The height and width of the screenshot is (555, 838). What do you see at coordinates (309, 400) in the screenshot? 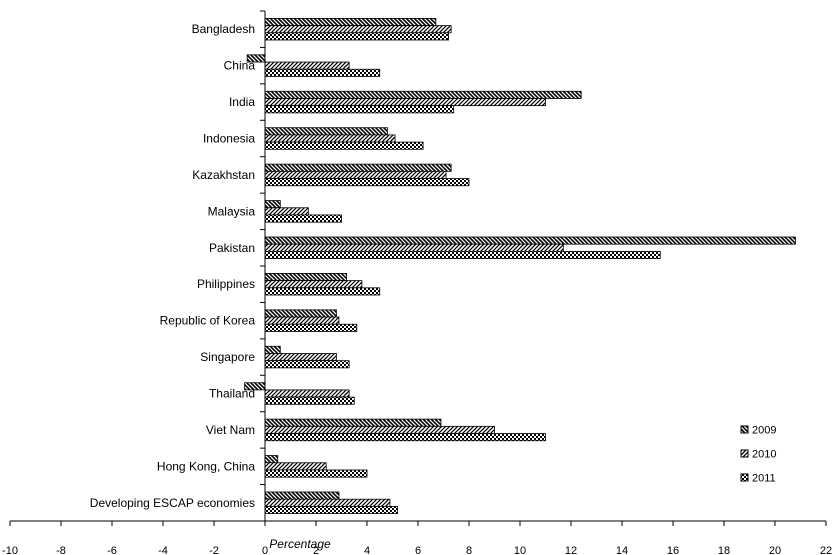
I see `bar-thailand-2011` at bounding box center [309, 400].